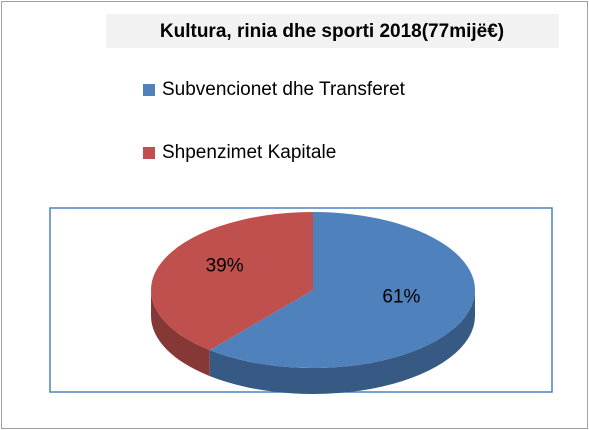 The width and height of the screenshot is (589, 430). What do you see at coordinates (249, 152) in the screenshot?
I see `legend-label: Shpenzimet Kapitale` at bounding box center [249, 152].